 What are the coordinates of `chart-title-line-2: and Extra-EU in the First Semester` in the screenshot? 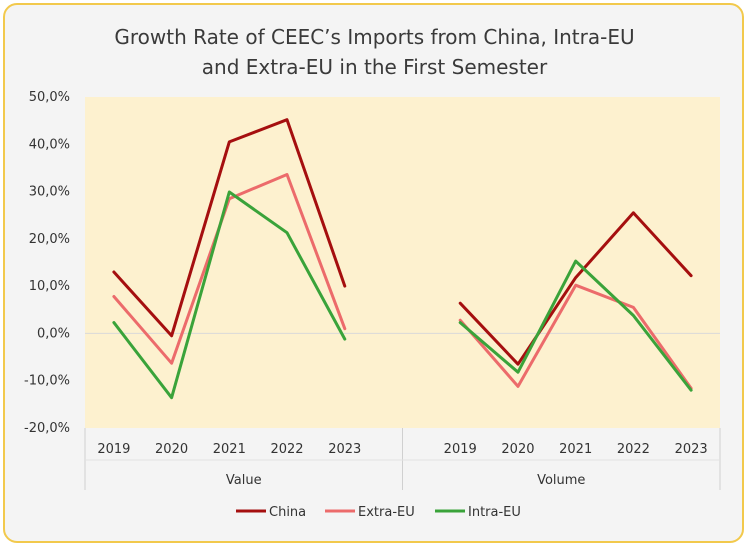 It's located at (374, 67).